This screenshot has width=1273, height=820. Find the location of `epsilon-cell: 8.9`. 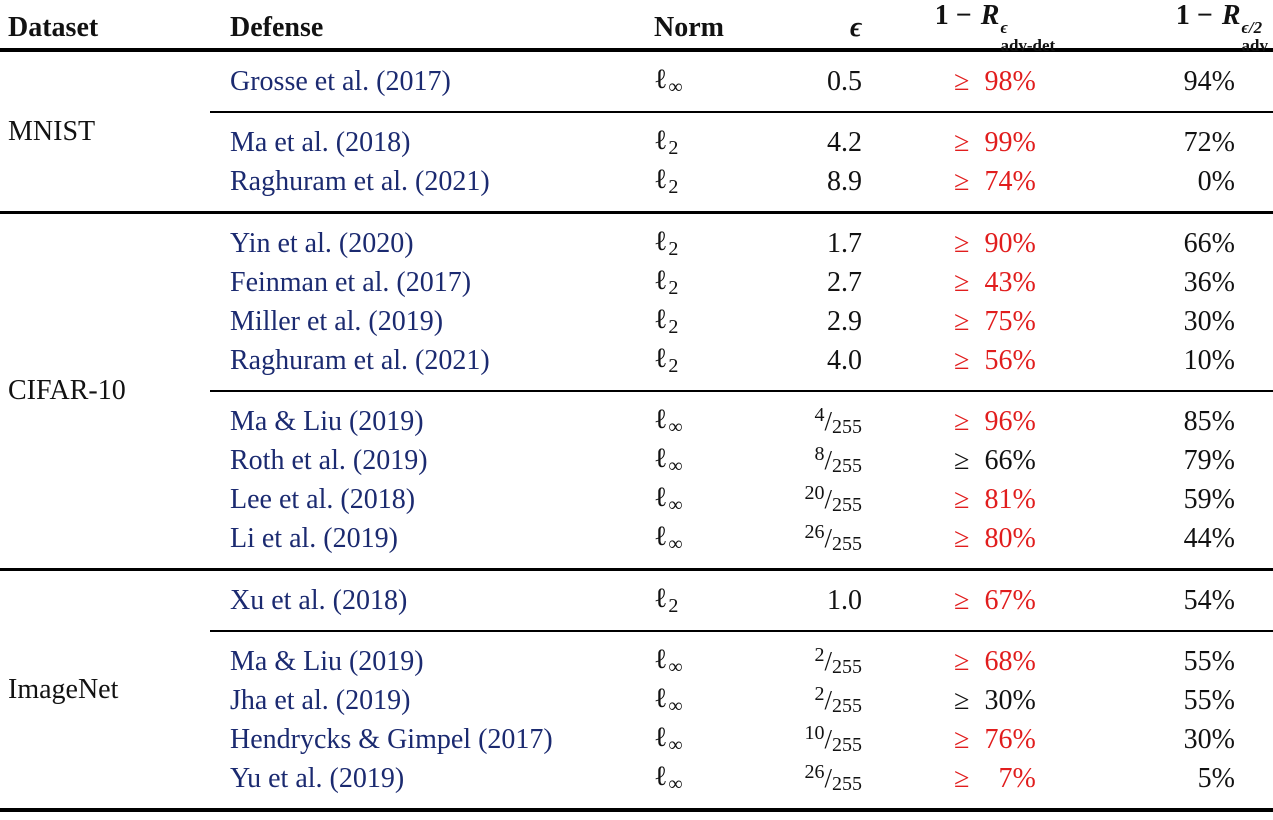

epsilon-cell: 8.9 is located at coordinates (844, 181).